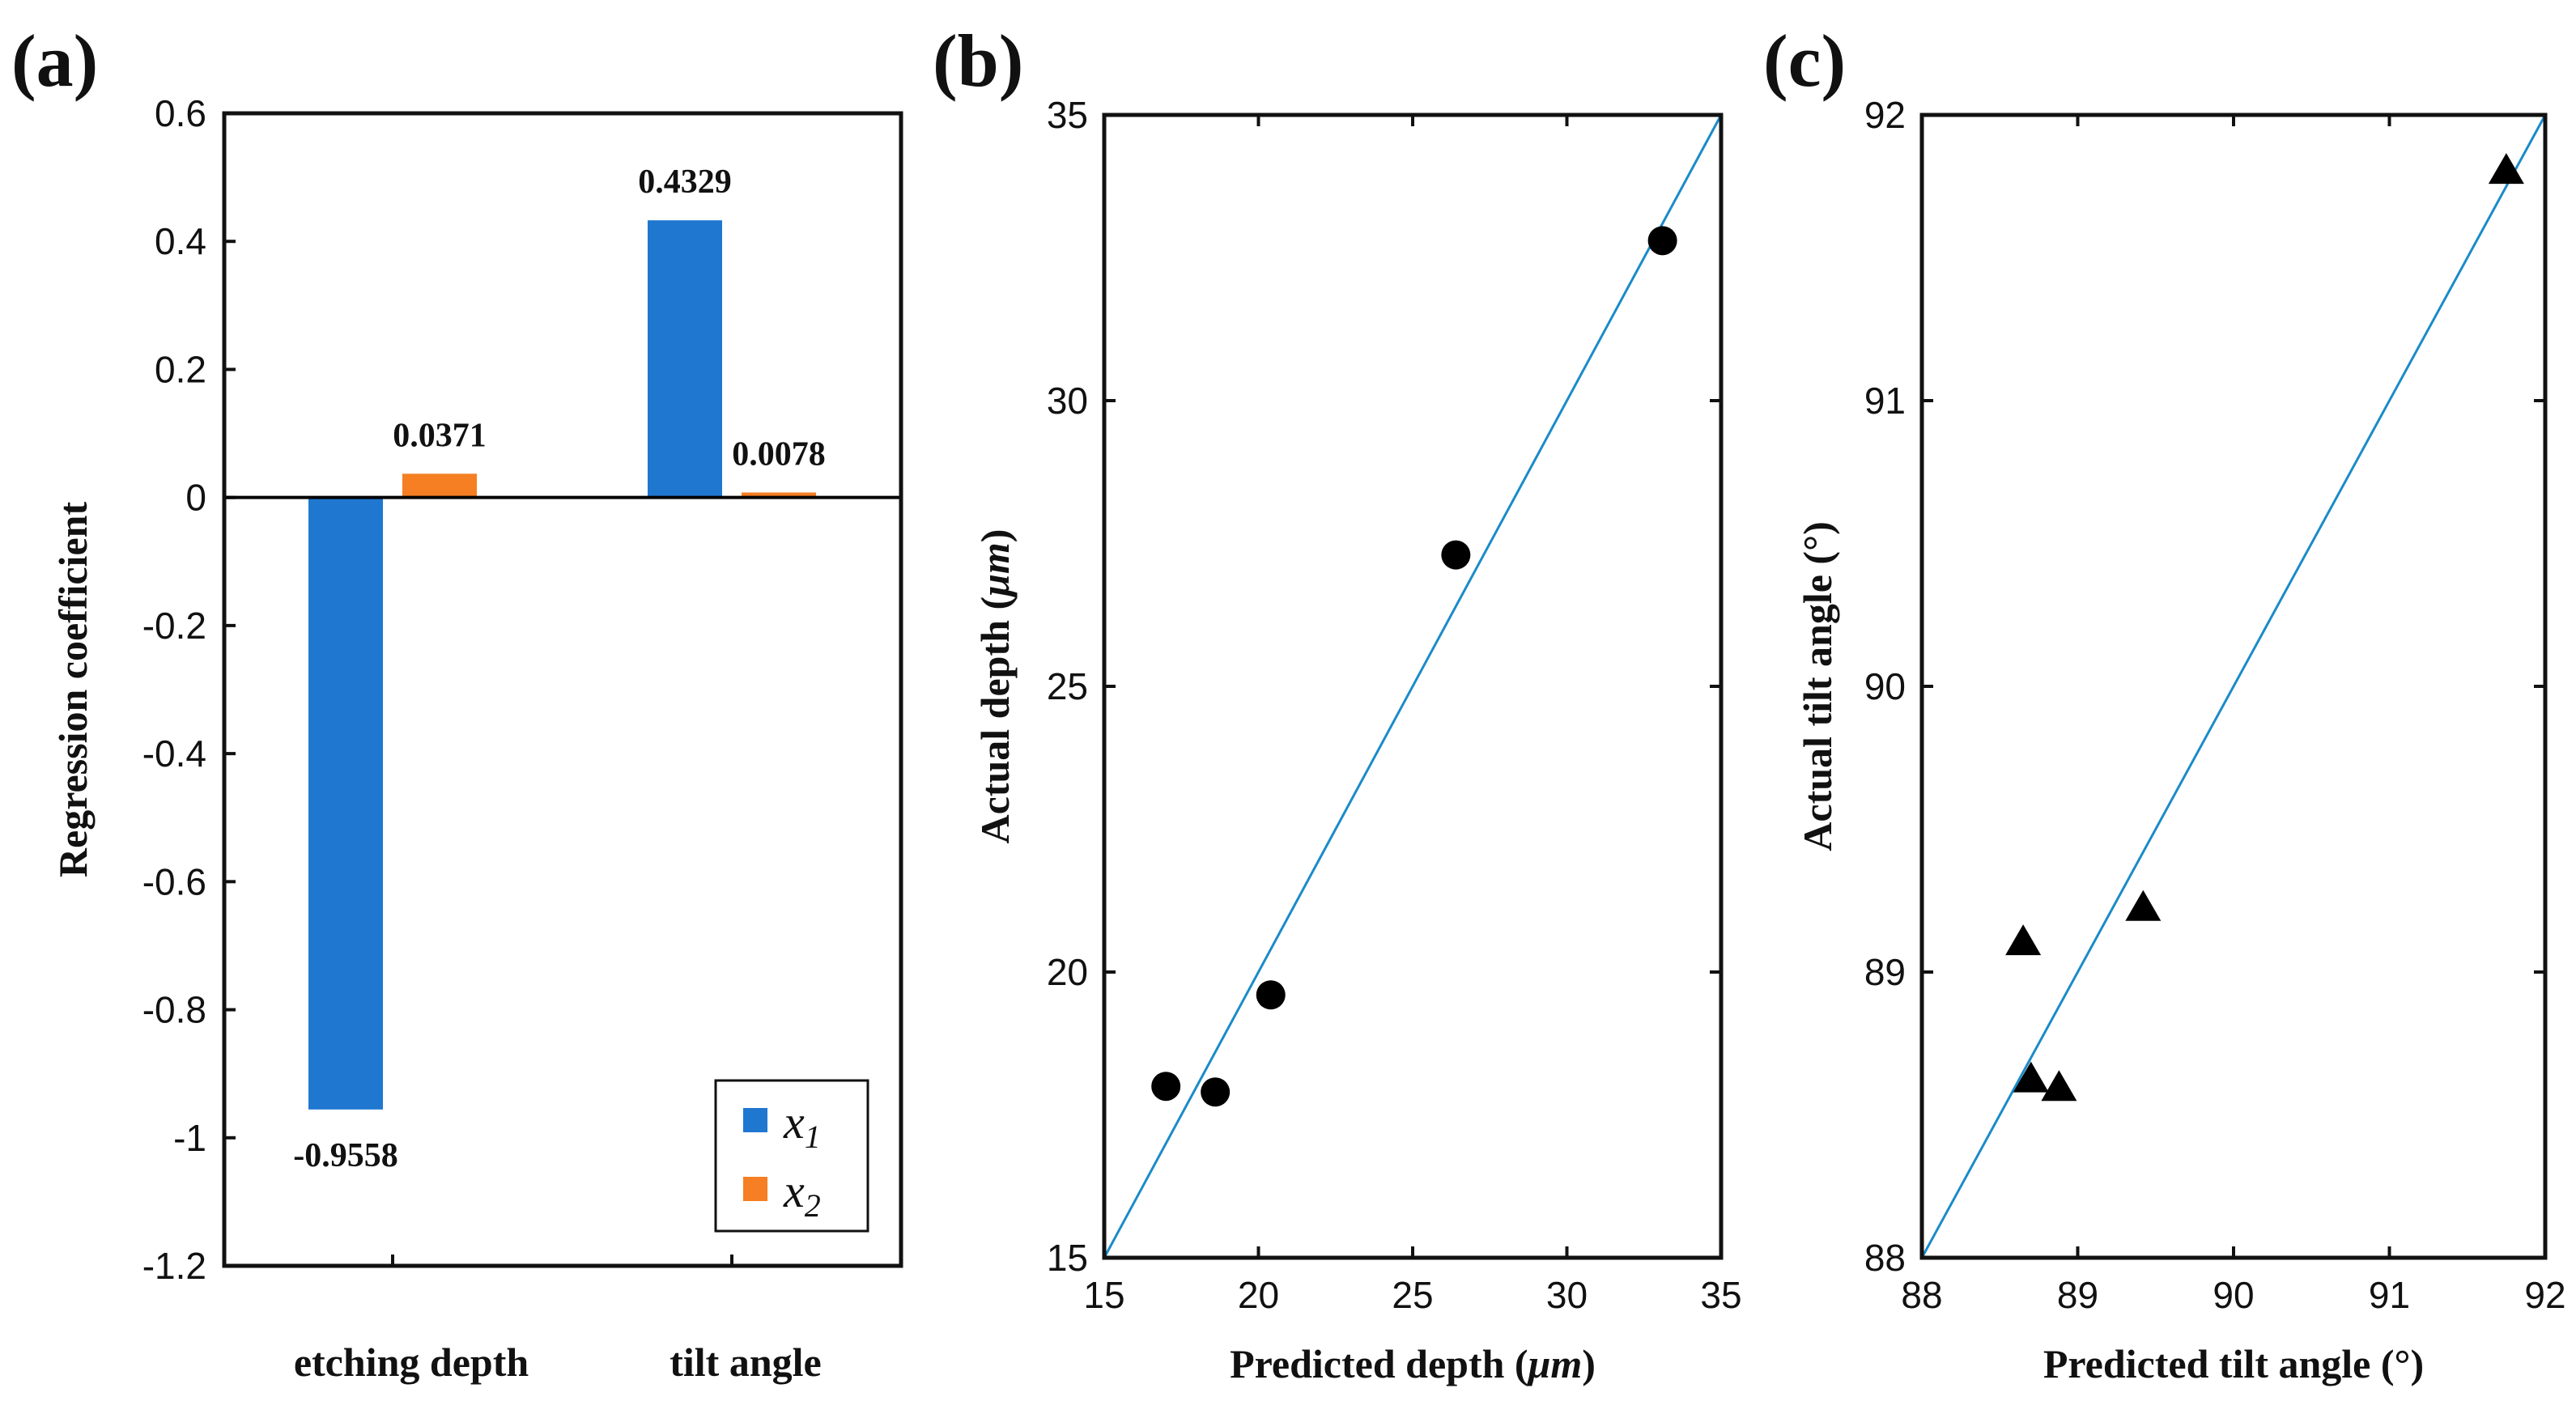 The height and width of the screenshot is (1401, 2576). I want to click on a-bars, so click(562, 665).